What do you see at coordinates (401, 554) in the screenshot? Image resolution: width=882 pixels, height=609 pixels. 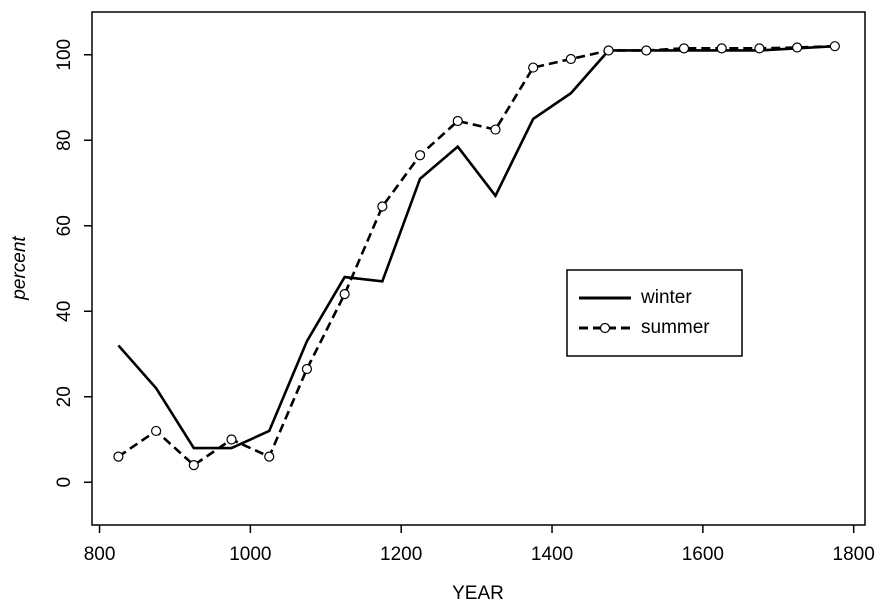 I see `x-tick-label: 1200` at bounding box center [401, 554].